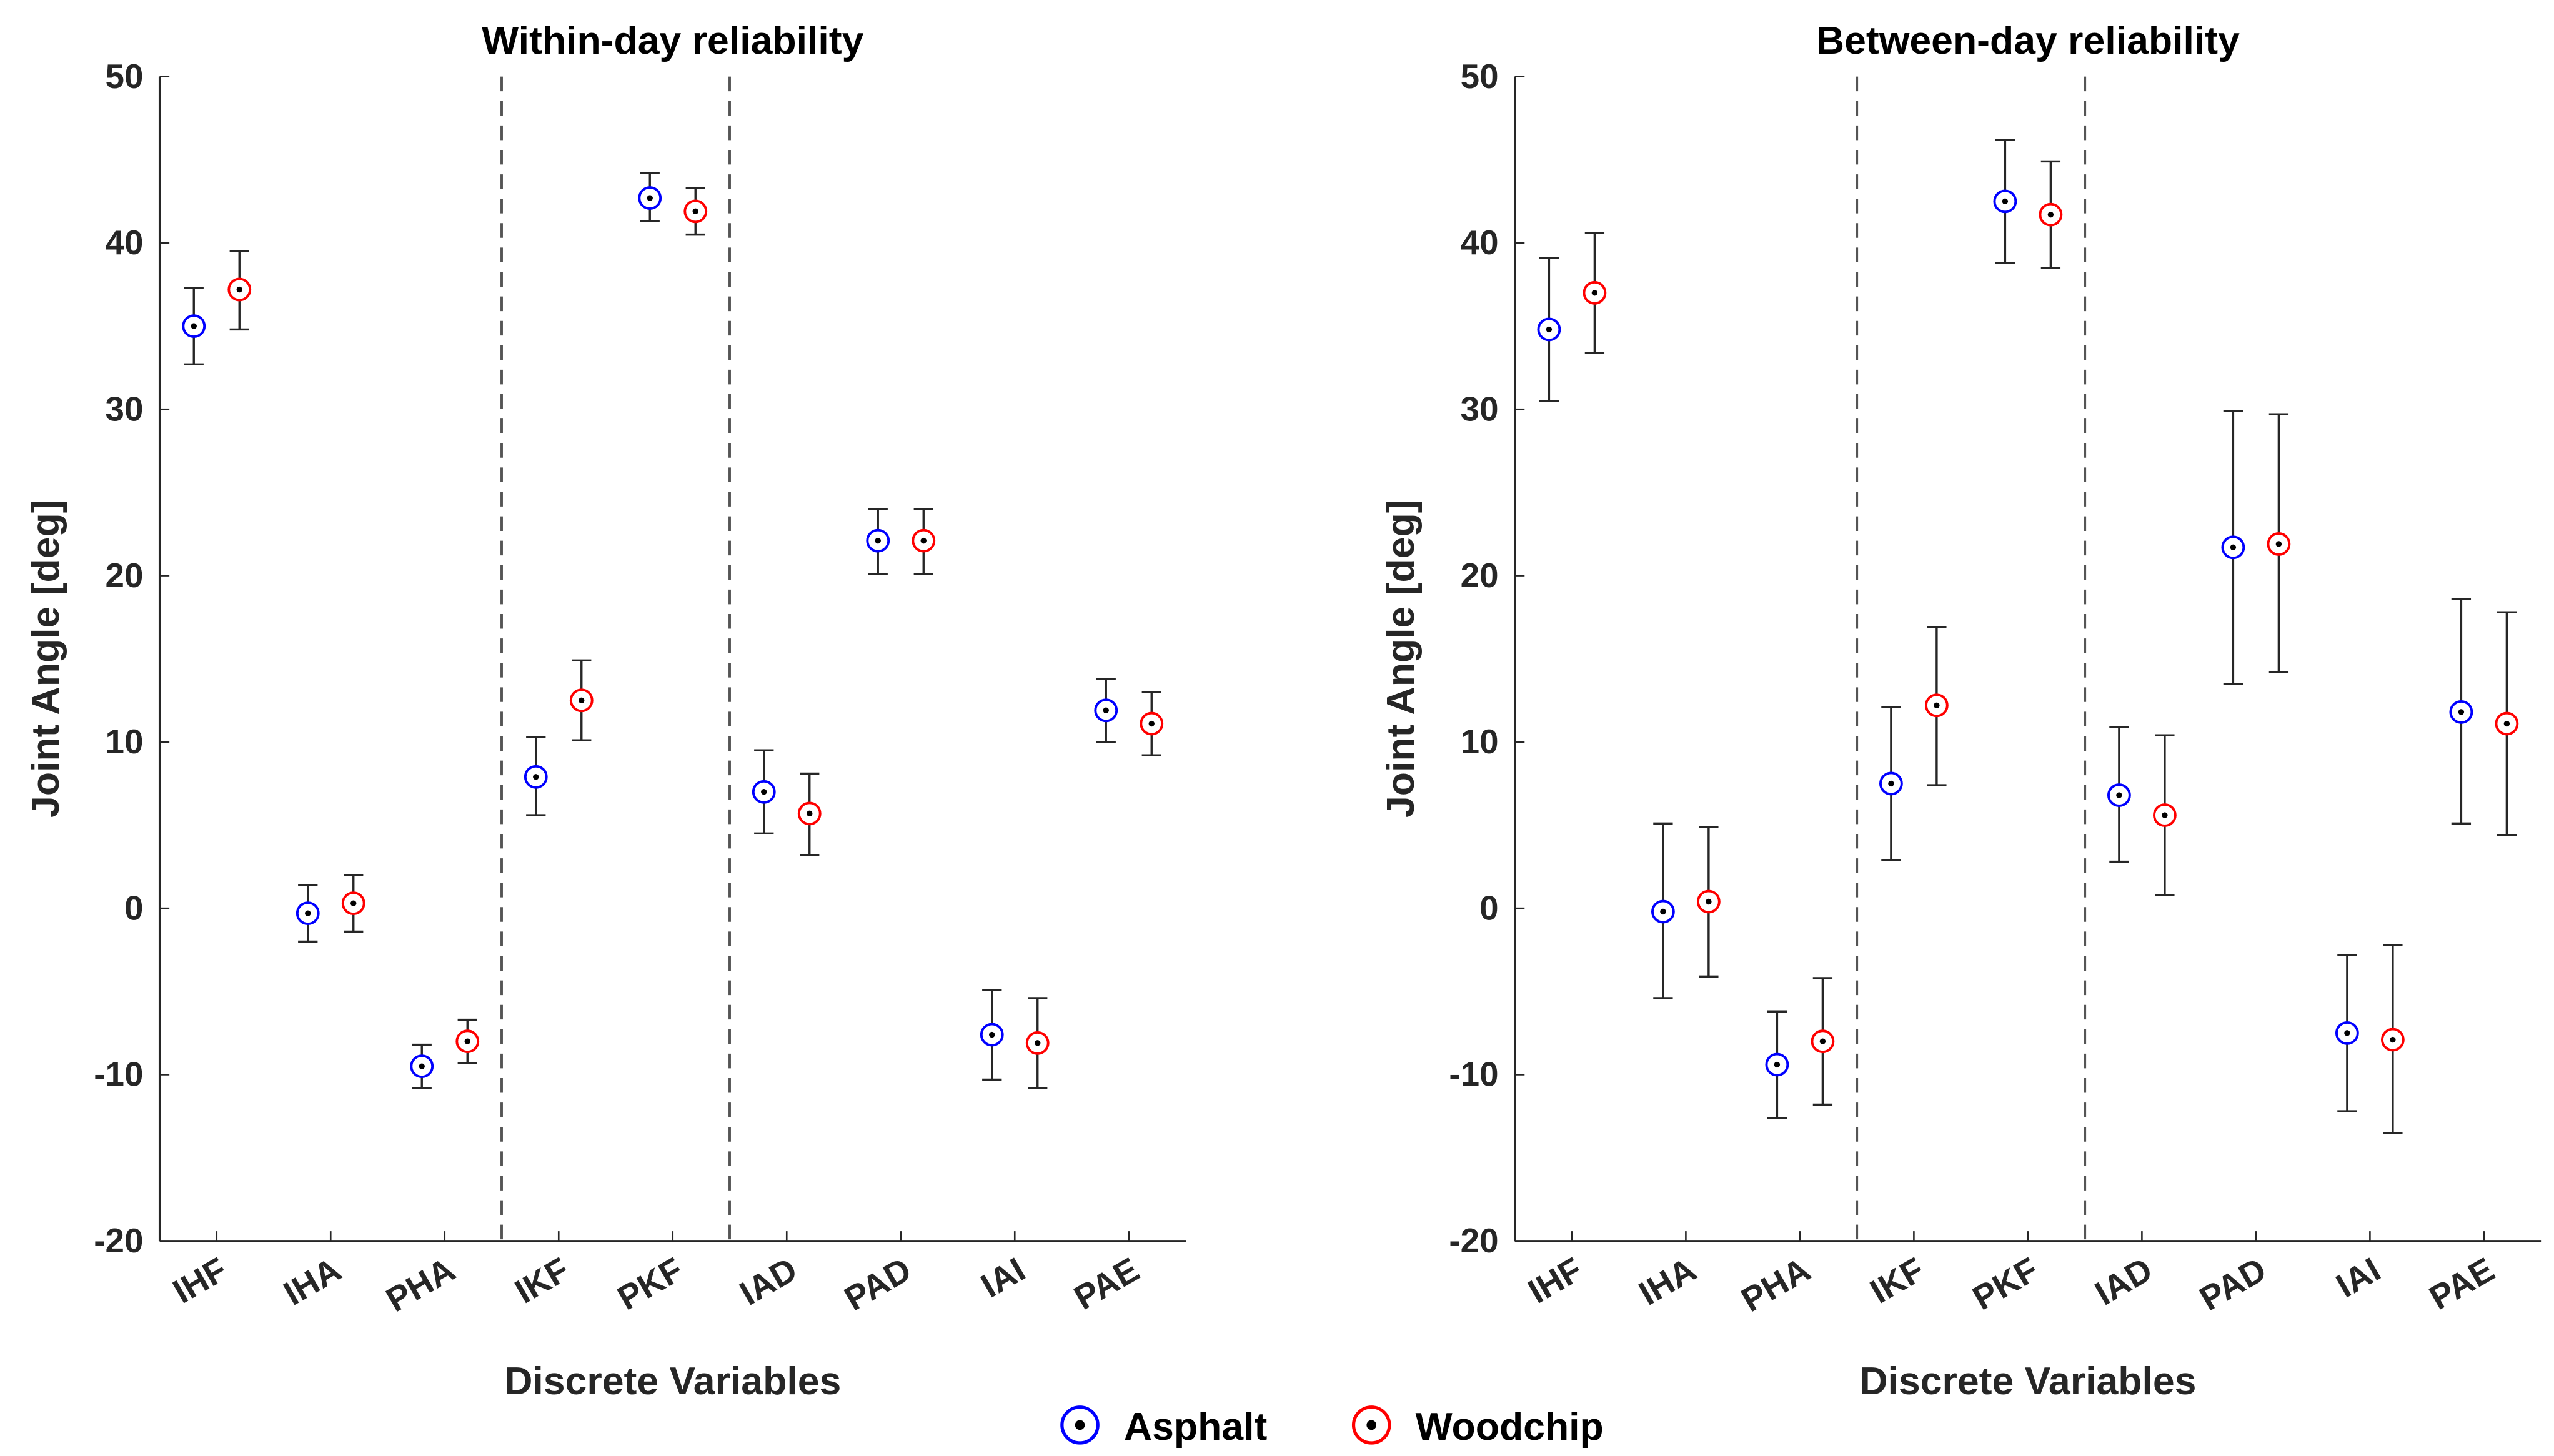  What do you see at coordinates (1196, 1427) in the screenshot?
I see `legend-asphalt-label: Asphalt` at bounding box center [1196, 1427].